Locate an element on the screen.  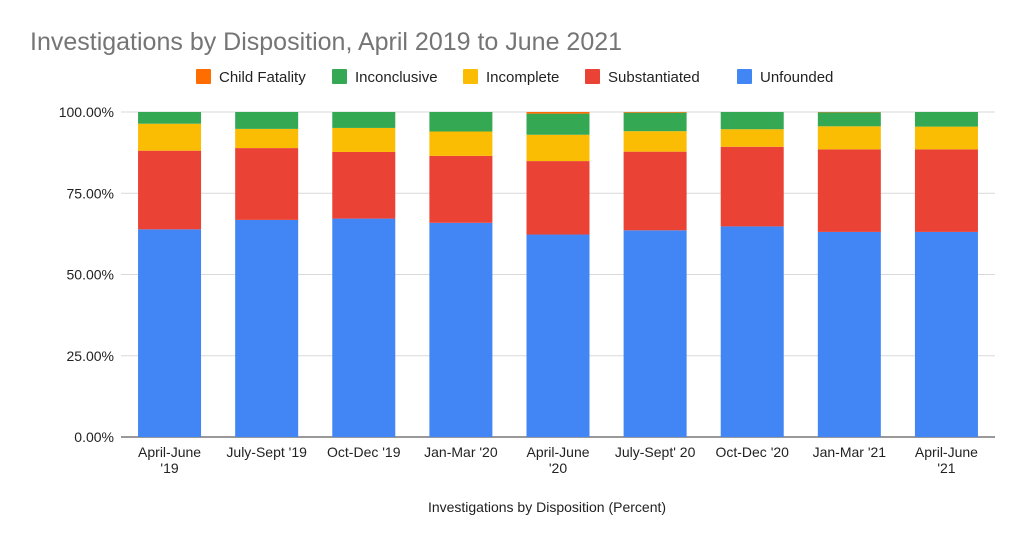
x-tick-label: Oct-Dec '20 is located at coordinates (752, 452).